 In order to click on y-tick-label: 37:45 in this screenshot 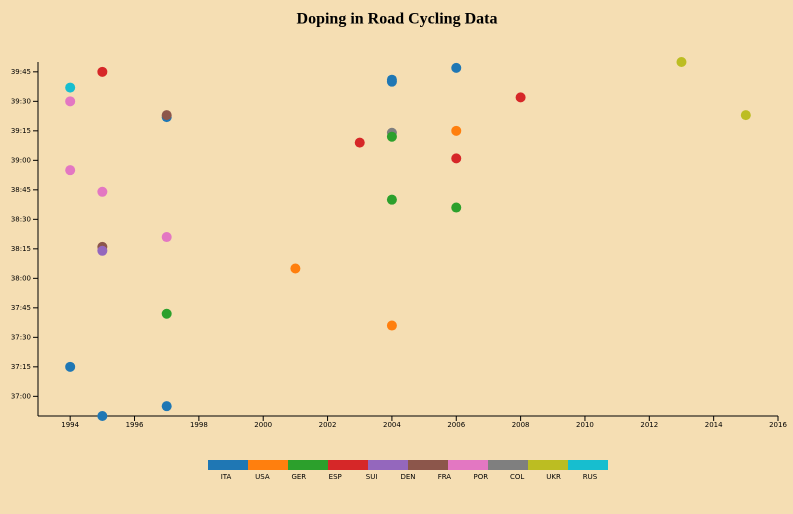, I will do `click(21, 308)`.